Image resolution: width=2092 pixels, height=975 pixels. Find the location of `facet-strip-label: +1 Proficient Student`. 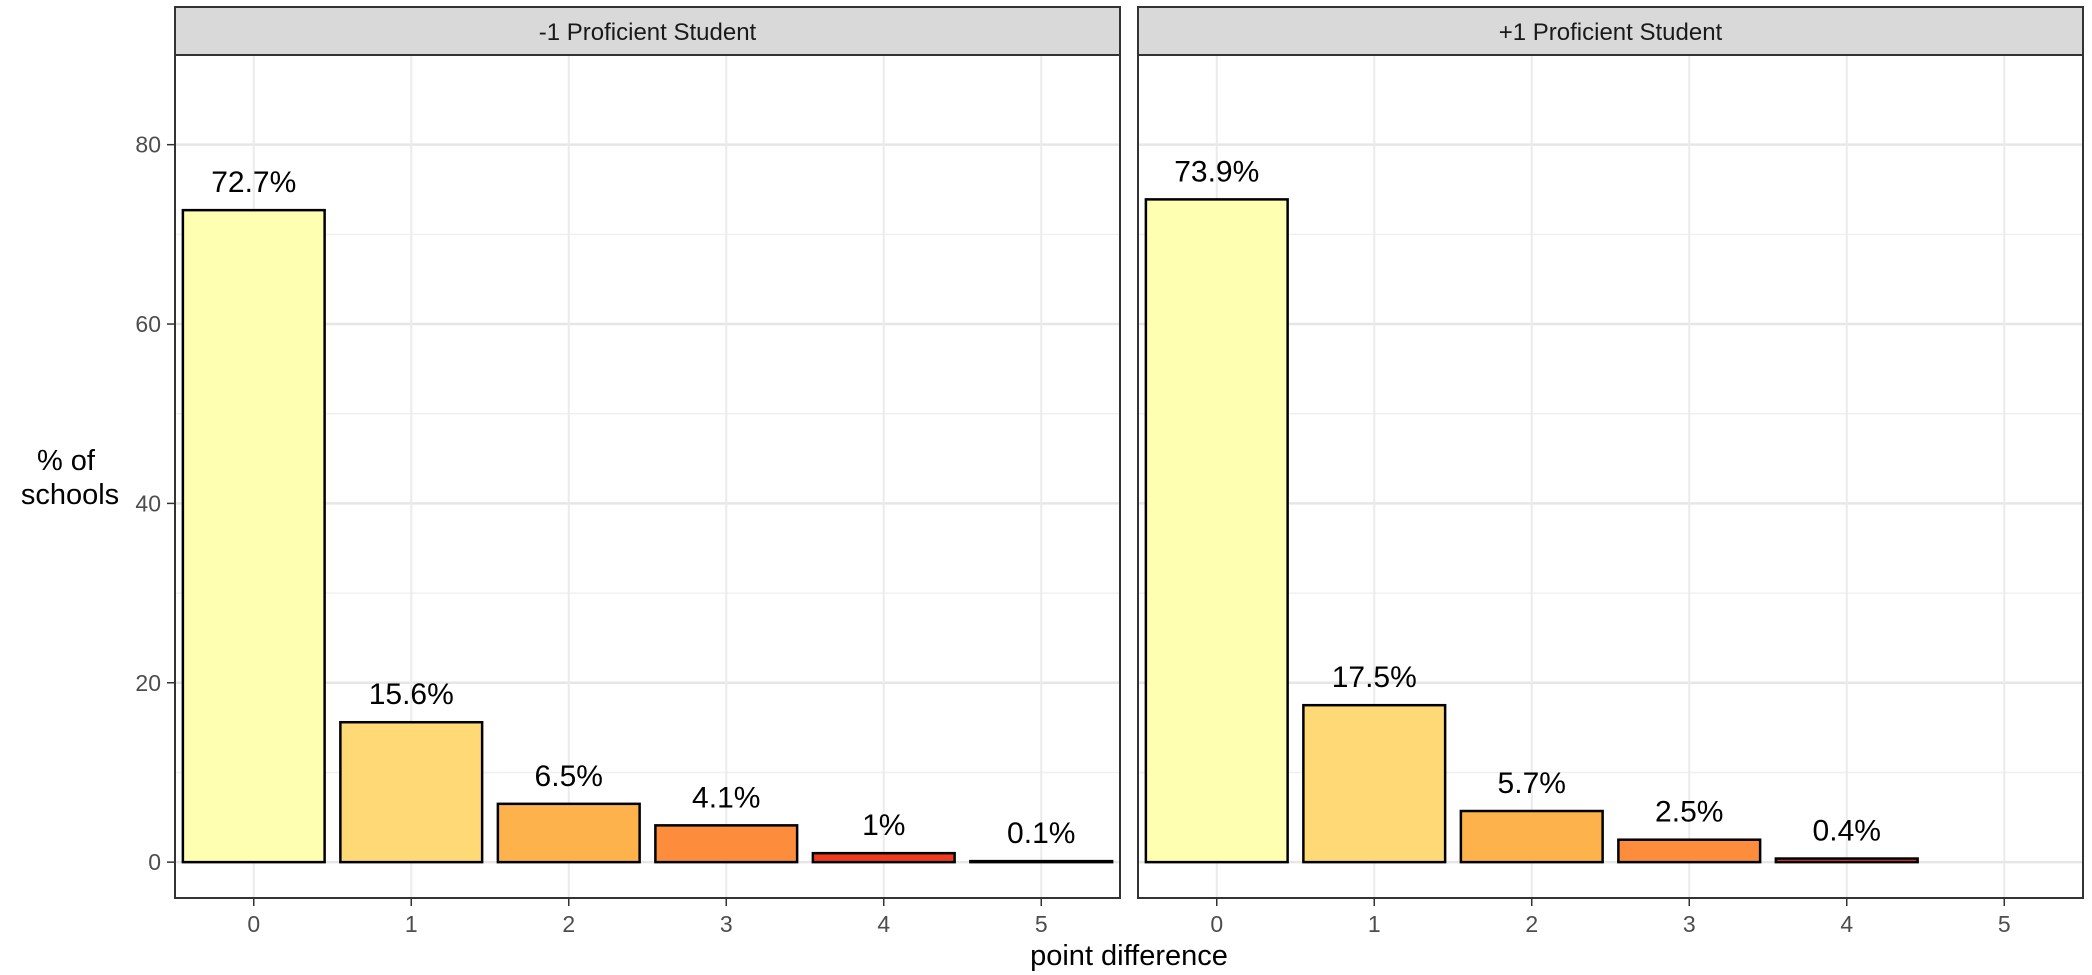

facet-strip-label: +1 Proficient Student is located at coordinates (1611, 32).